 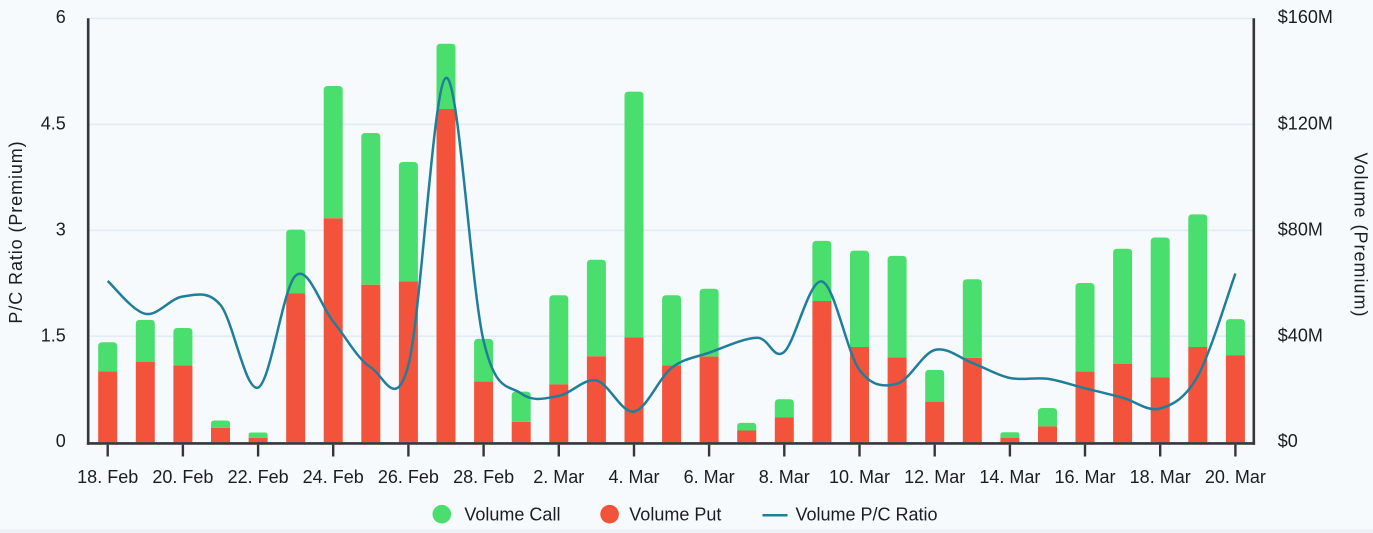 What do you see at coordinates (483, 477) in the screenshot?
I see `svg-text: 28. Feb` at bounding box center [483, 477].